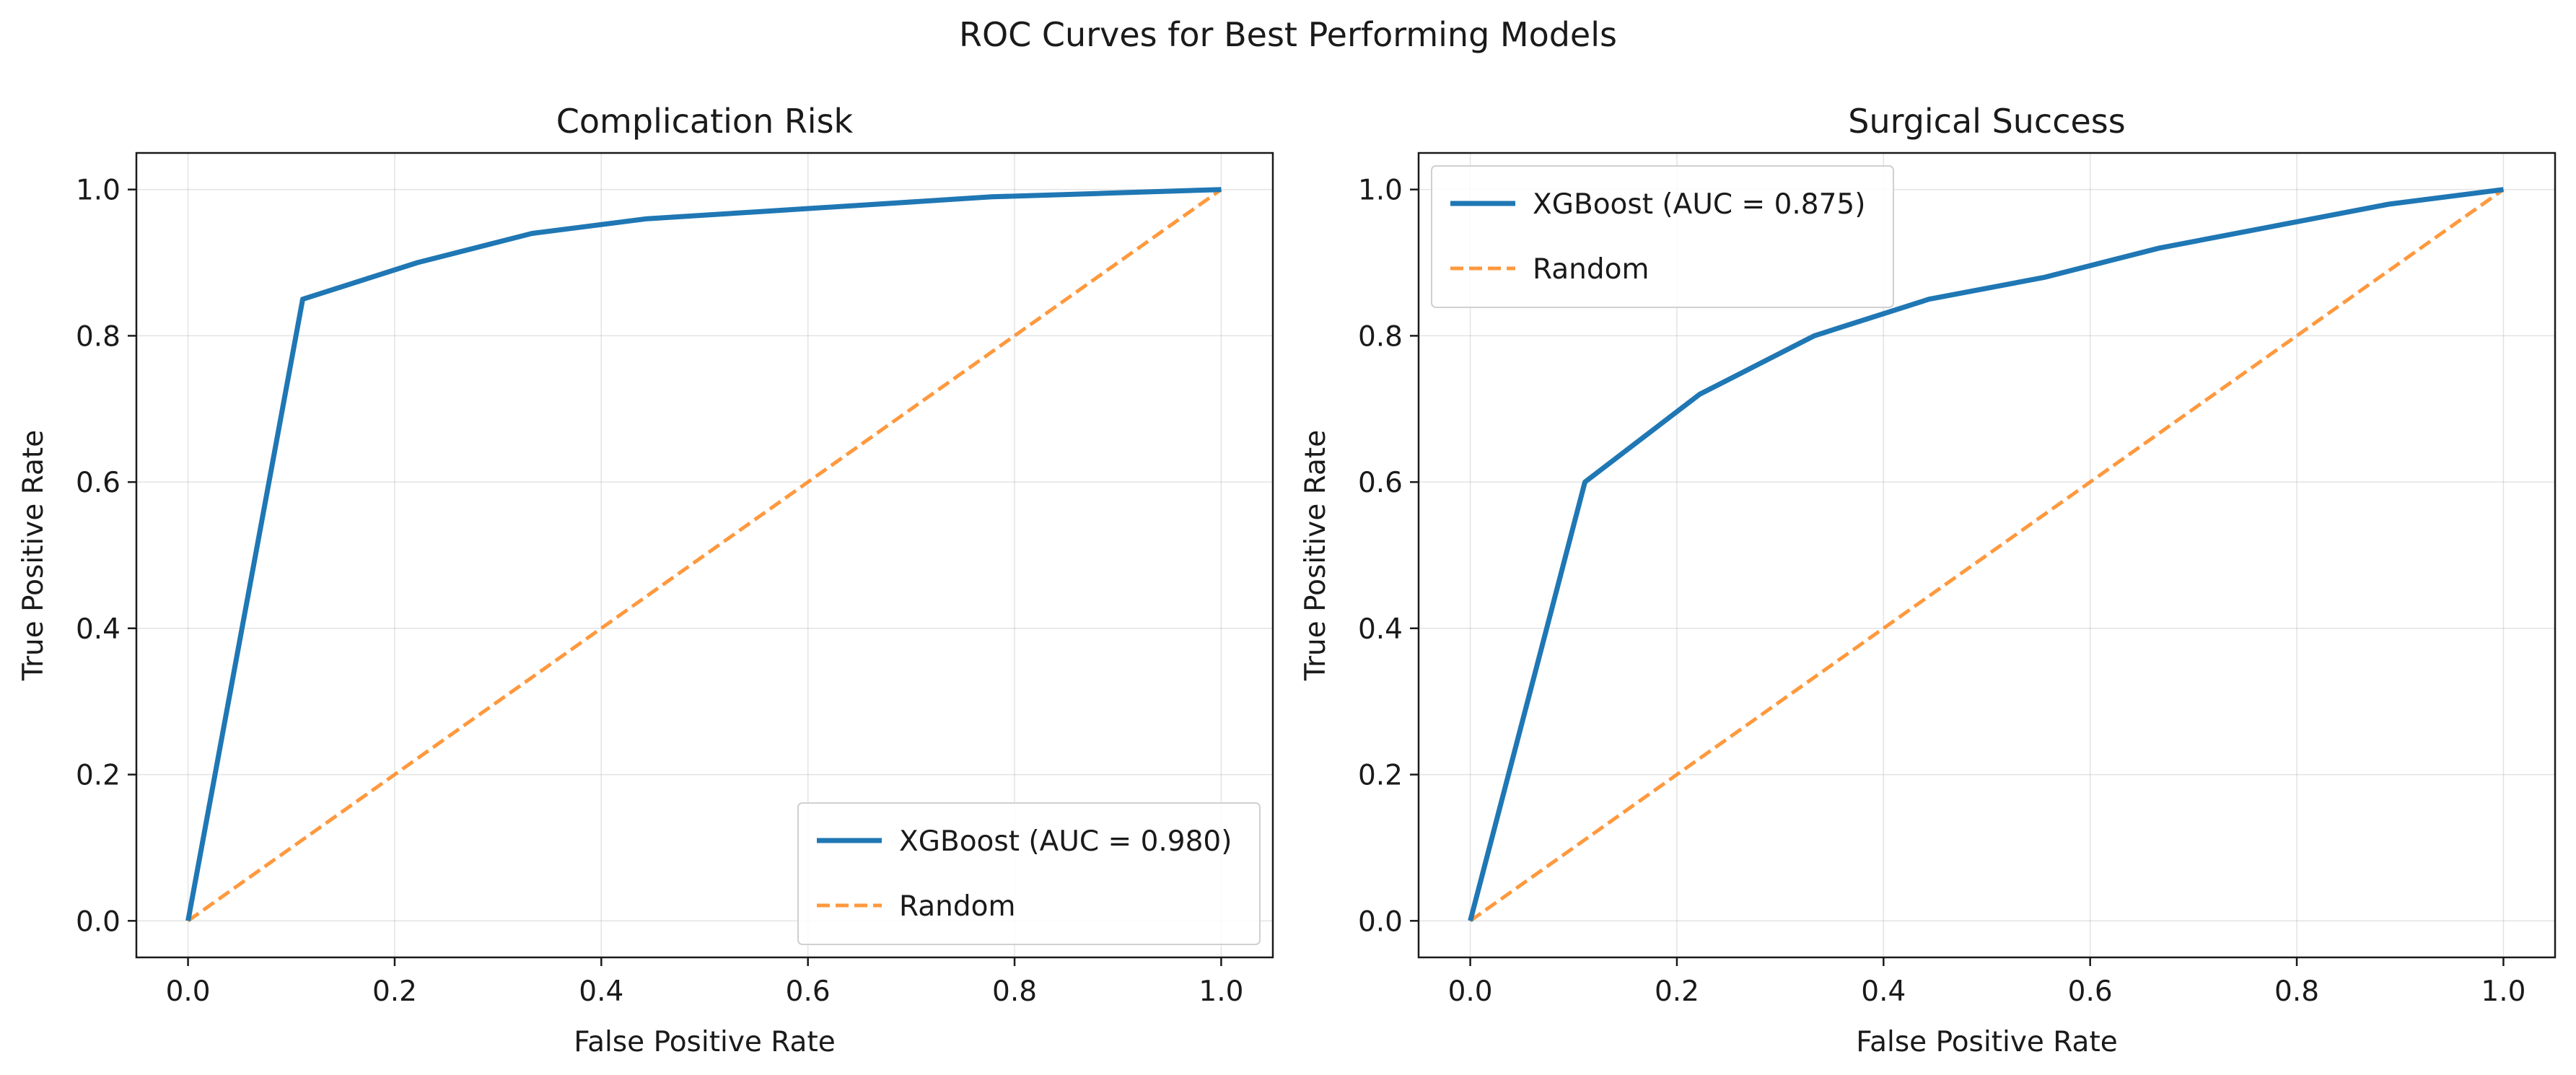 This screenshot has width=2576, height=1075. Describe the element at coordinates (705, 122) in the screenshot. I see `panel-title: Complication Risk` at that location.